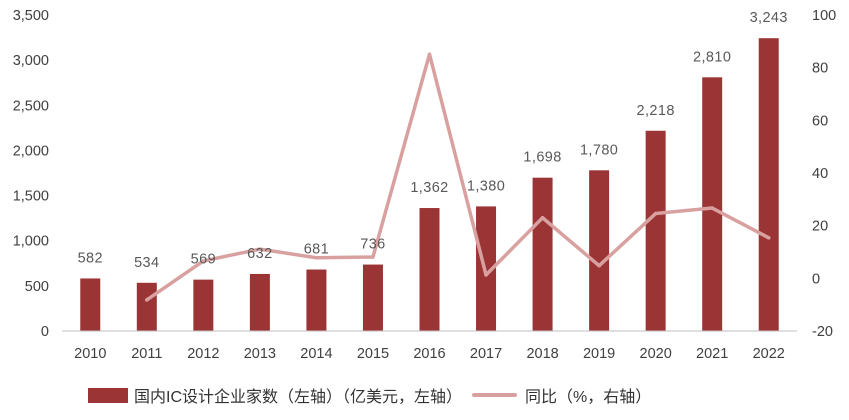 Image resolution: width=849 pixels, height=420 pixels. What do you see at coordinates (316, 258) in the screenshot?
I see `yoy-point-2014` at bounding box center [316, 258].